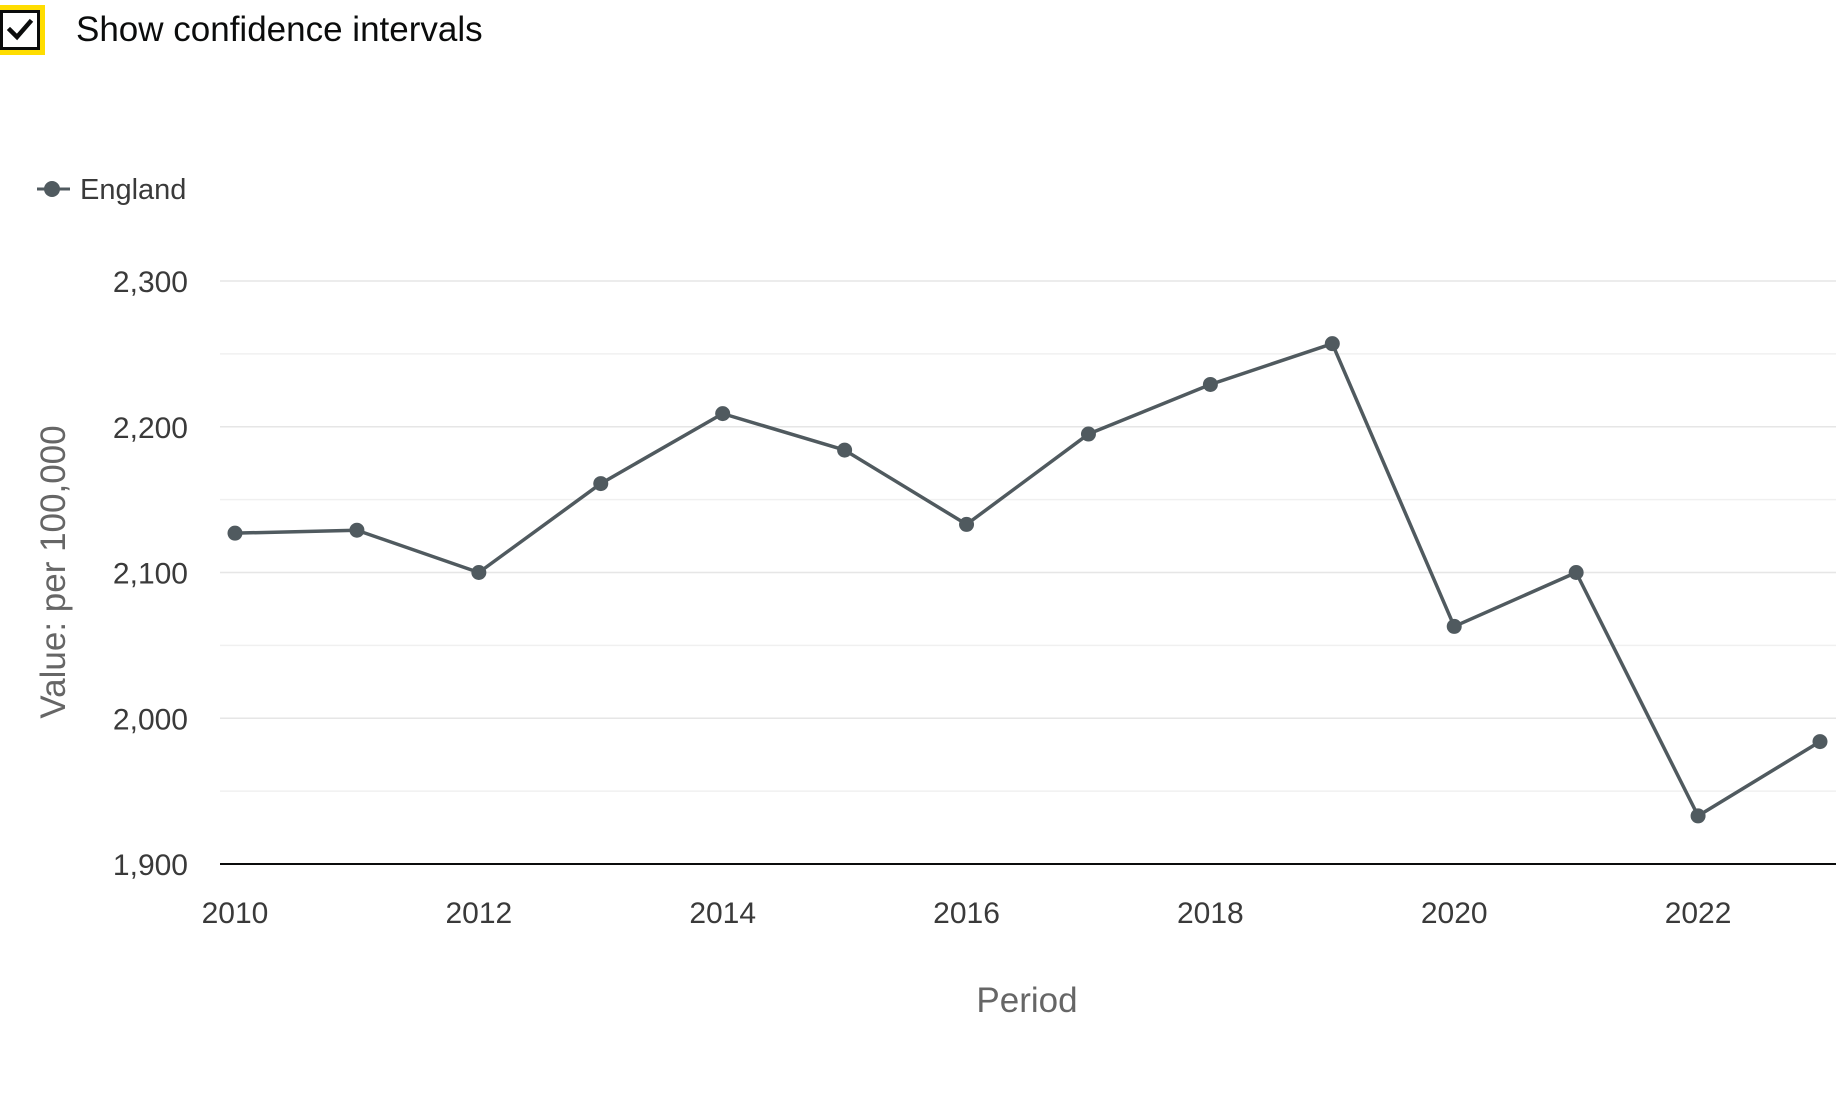  What do you see at coordinates (235, 913) in the screenshot?
I see `x-tick-label: 2010` at bounding box center [235, 913].